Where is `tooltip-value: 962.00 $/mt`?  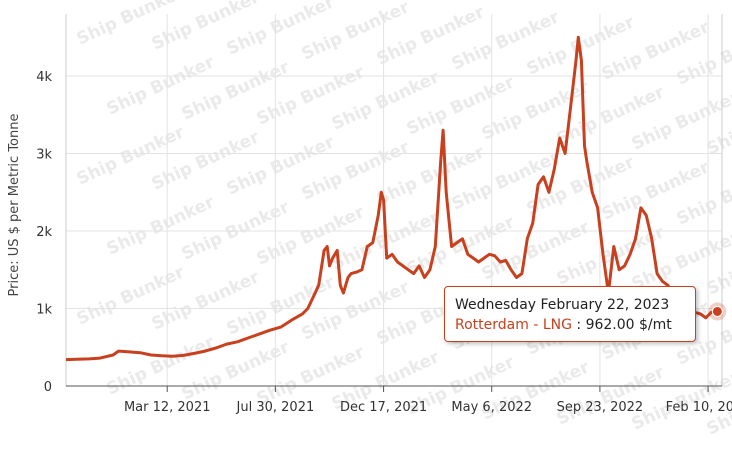 tooltip-value: 962.00 $/mt is located at coordinates (628, 325).